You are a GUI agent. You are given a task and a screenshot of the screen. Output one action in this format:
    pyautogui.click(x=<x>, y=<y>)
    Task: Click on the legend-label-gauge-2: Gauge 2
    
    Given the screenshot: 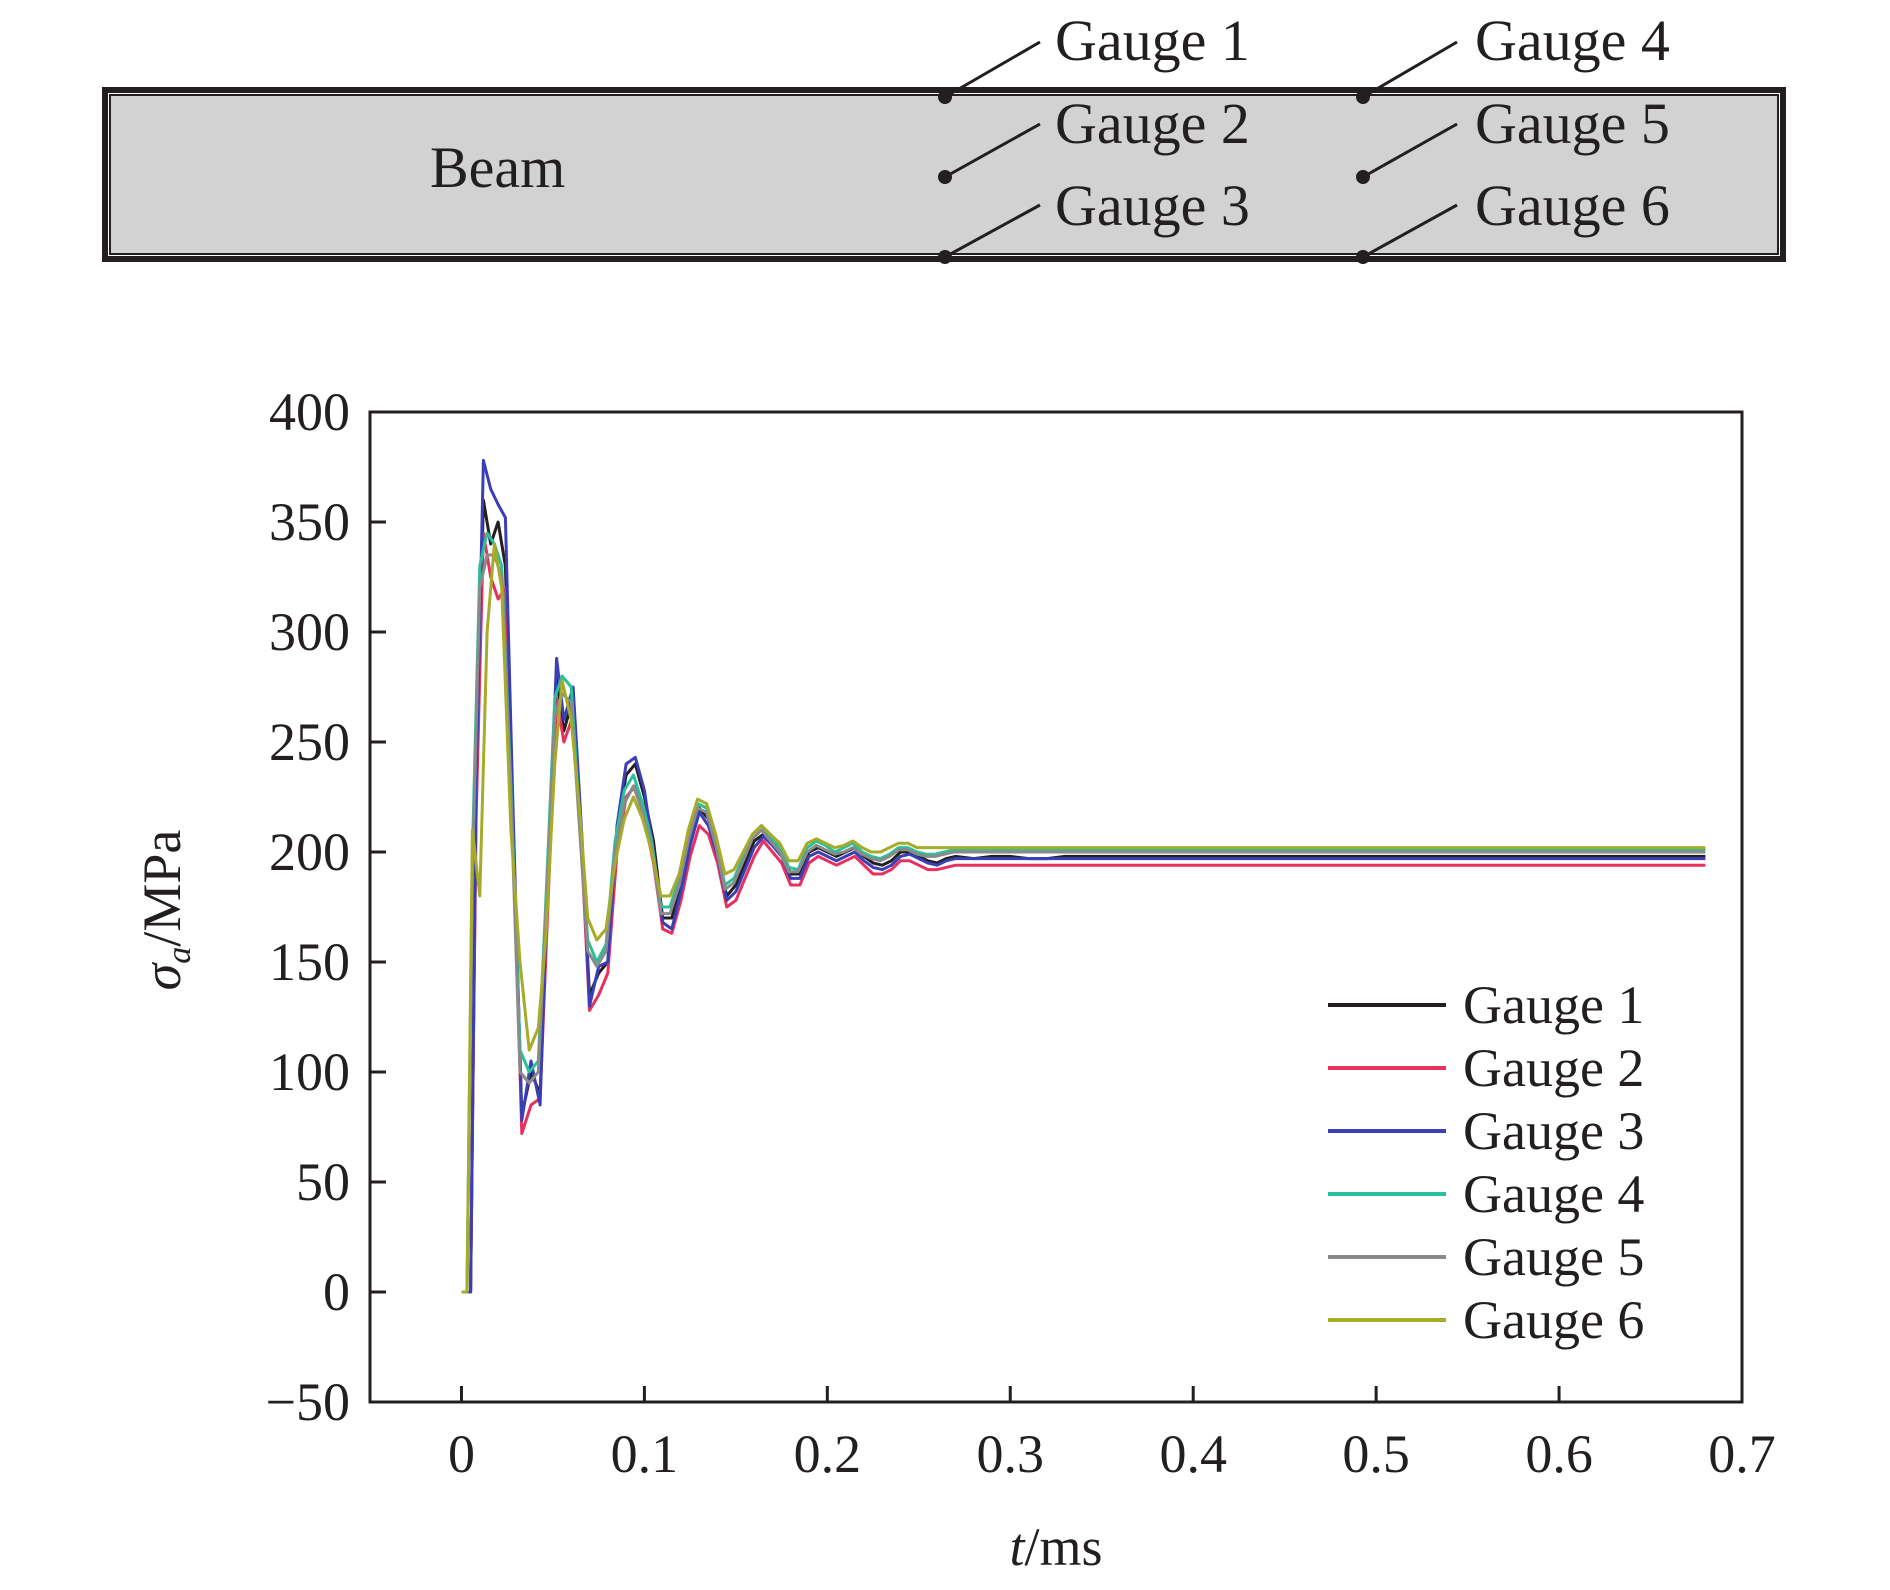 What is the action you would take?
    pyautogui.click(x=1553, y=1068)
    